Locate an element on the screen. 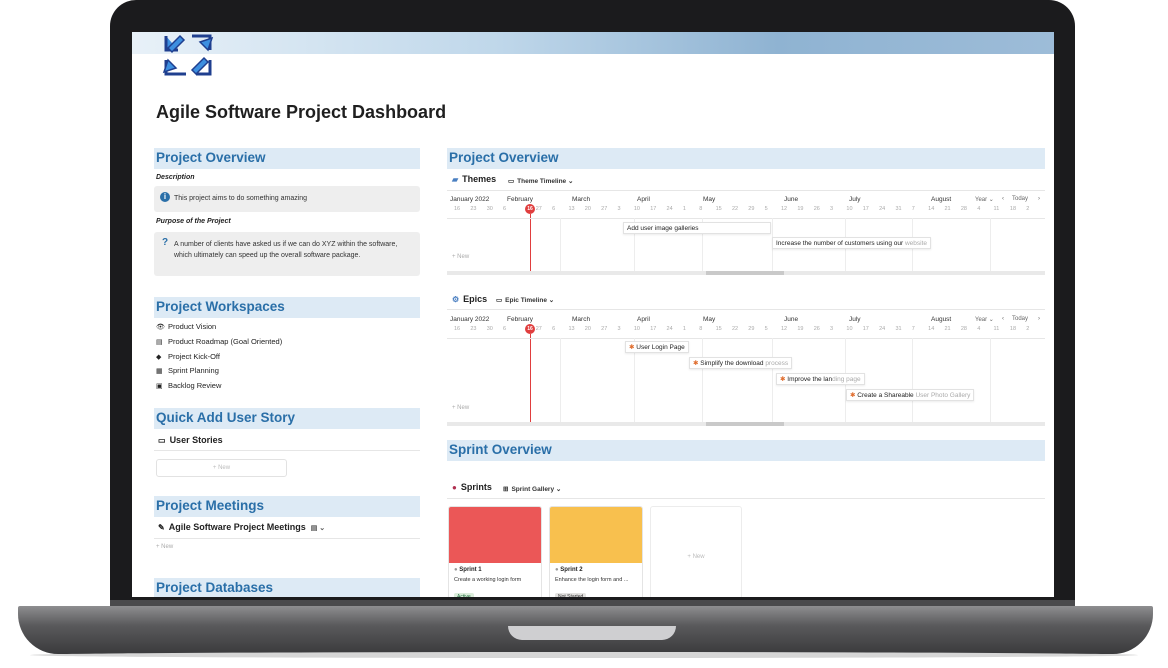 The image size is (1168, 668). list-view-icon: ▤ ⌄ is located at coordinates (318, 528).